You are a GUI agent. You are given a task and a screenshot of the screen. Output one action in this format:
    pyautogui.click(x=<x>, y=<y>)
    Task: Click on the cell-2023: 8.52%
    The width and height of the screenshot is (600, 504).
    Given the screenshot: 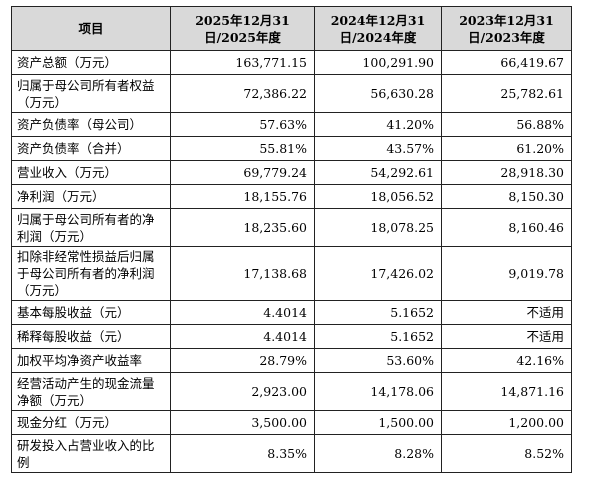 What is the action you would take?
    pyautogui.click(x=506, y=453)
    